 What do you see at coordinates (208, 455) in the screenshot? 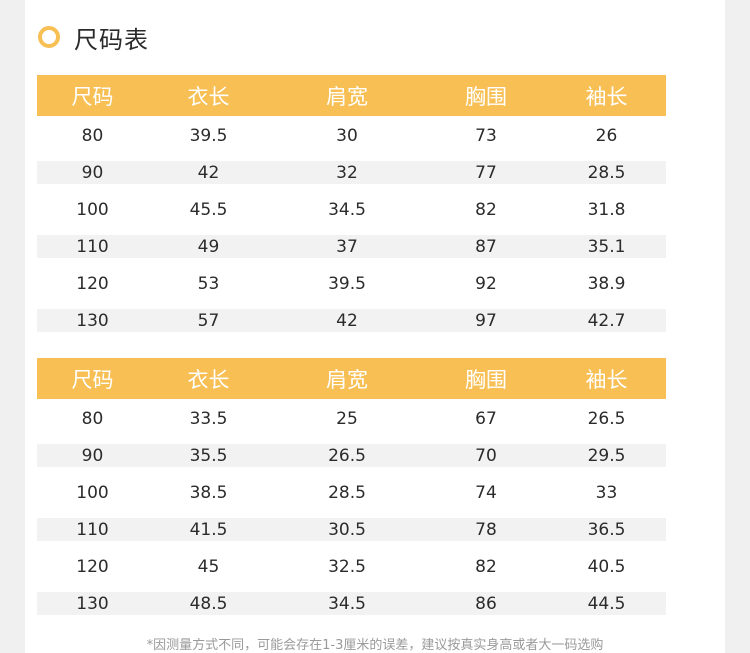
I see `table-cell: 35.5` at bounding box center [208, 455].